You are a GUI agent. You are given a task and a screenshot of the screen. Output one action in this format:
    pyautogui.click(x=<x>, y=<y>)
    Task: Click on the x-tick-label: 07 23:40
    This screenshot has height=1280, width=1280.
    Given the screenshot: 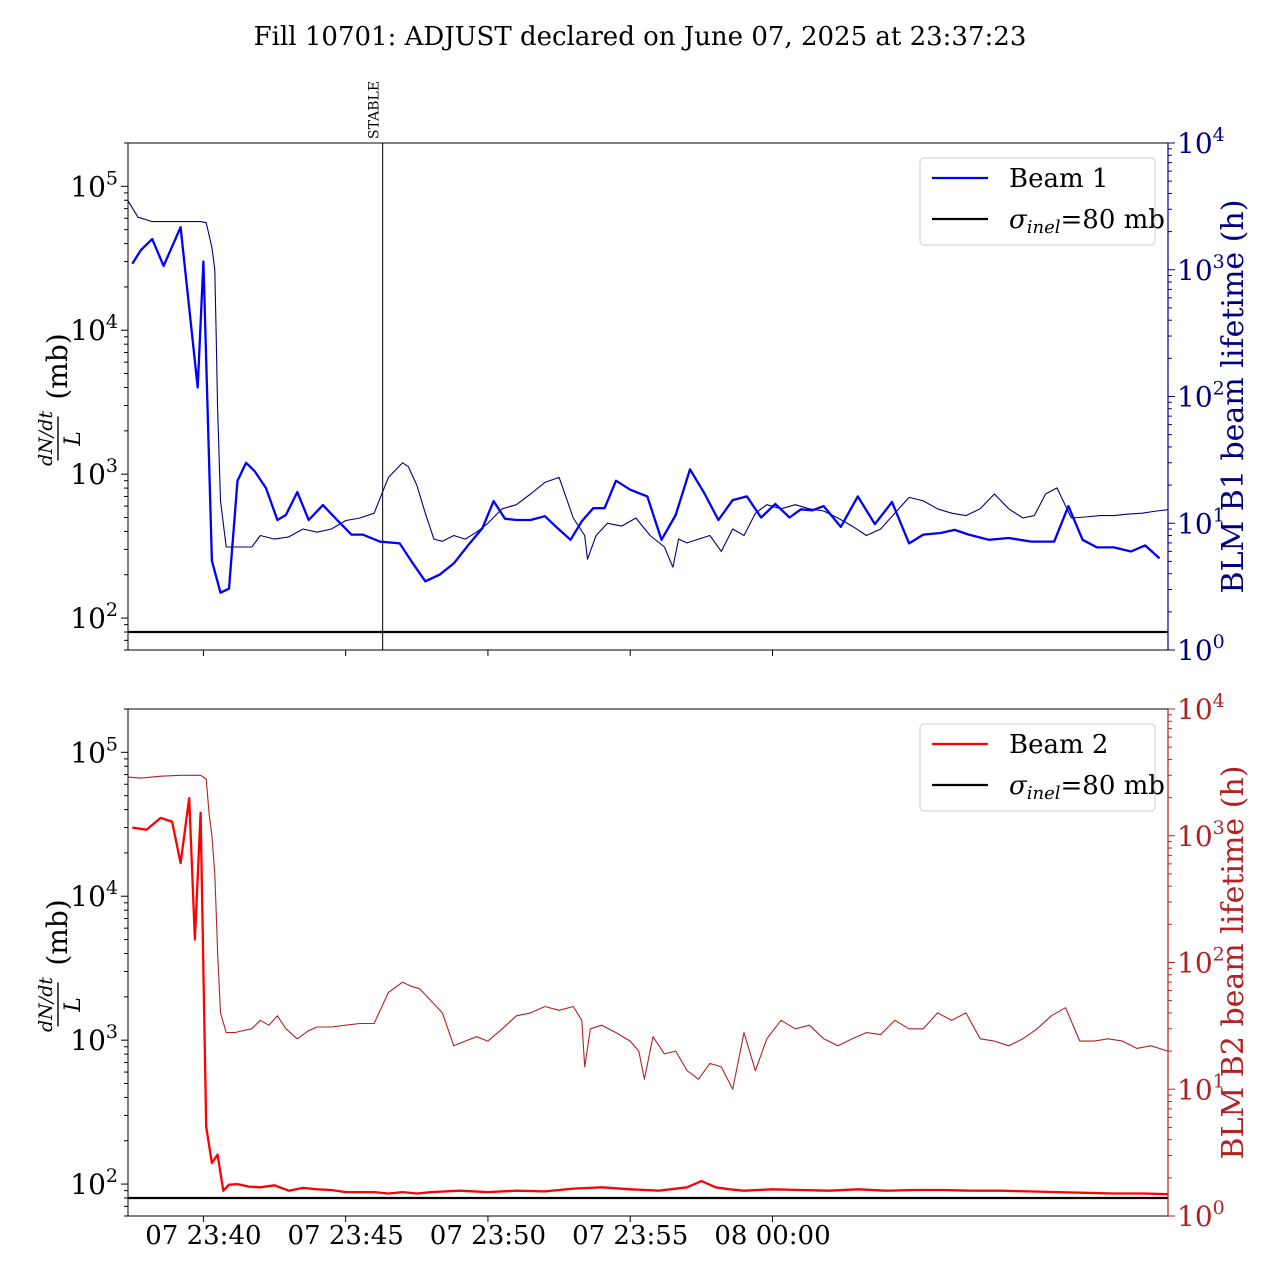 What is the action you would take?
    pyautogui.click(x=203, y=1236)
    